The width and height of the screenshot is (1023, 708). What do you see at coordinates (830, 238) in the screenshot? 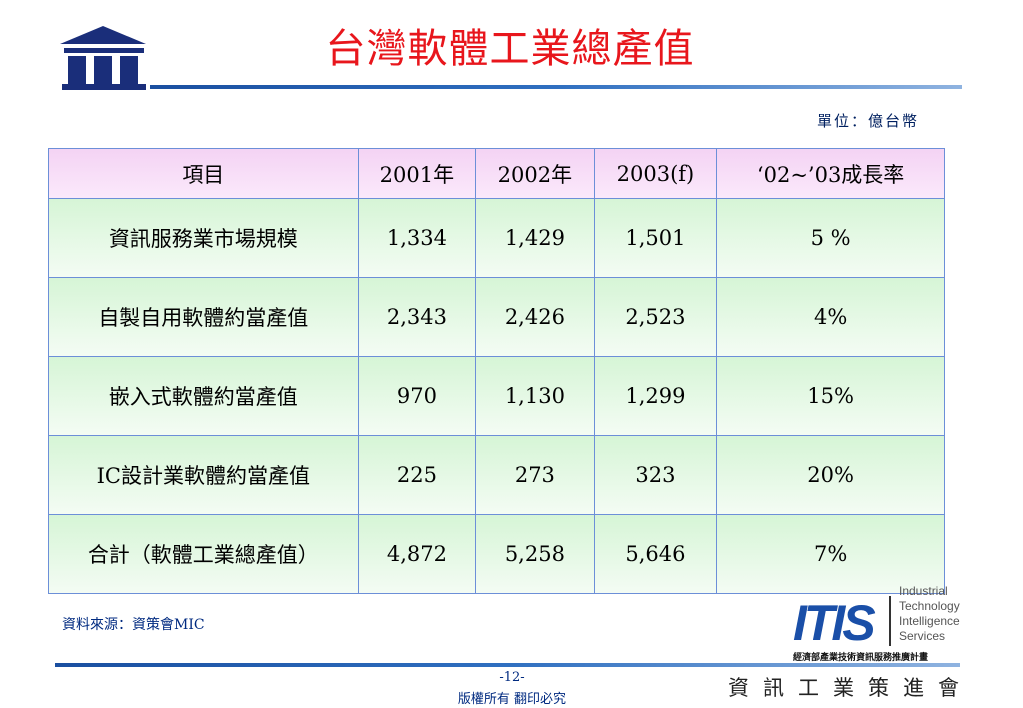
I see `cell-growth: 5 %` at bounding box center [830, 238].